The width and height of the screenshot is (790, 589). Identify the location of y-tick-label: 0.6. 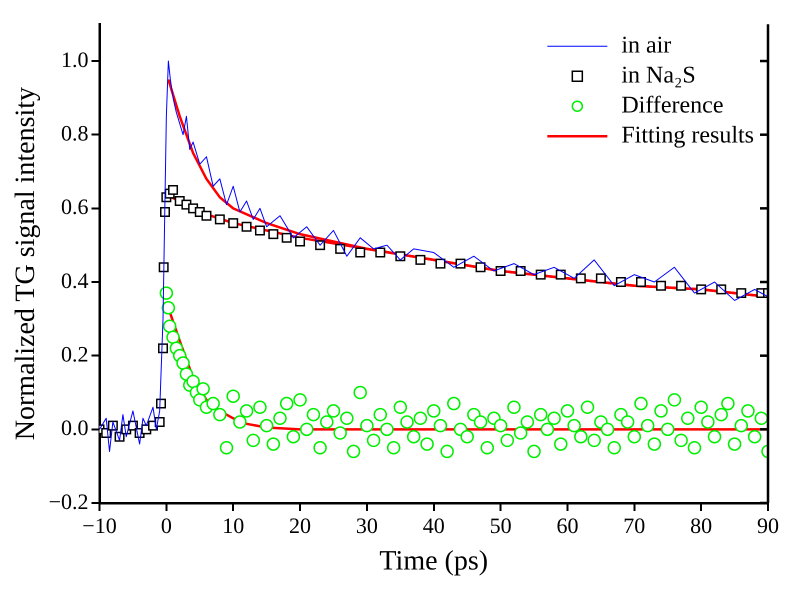
(75, 207).